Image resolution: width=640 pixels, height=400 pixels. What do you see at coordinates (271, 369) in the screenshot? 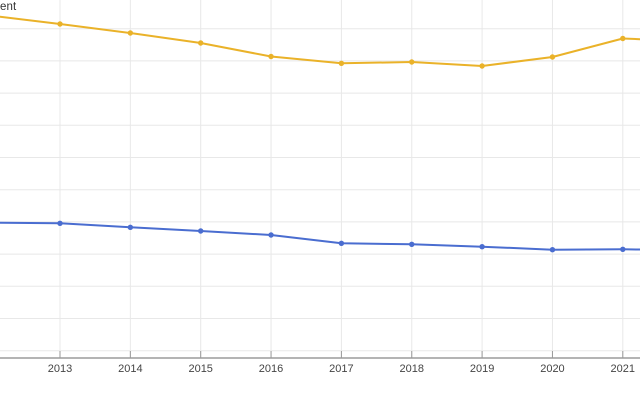
I see `x-axis-tick-label: 2016` at bounding box center [271, 369].